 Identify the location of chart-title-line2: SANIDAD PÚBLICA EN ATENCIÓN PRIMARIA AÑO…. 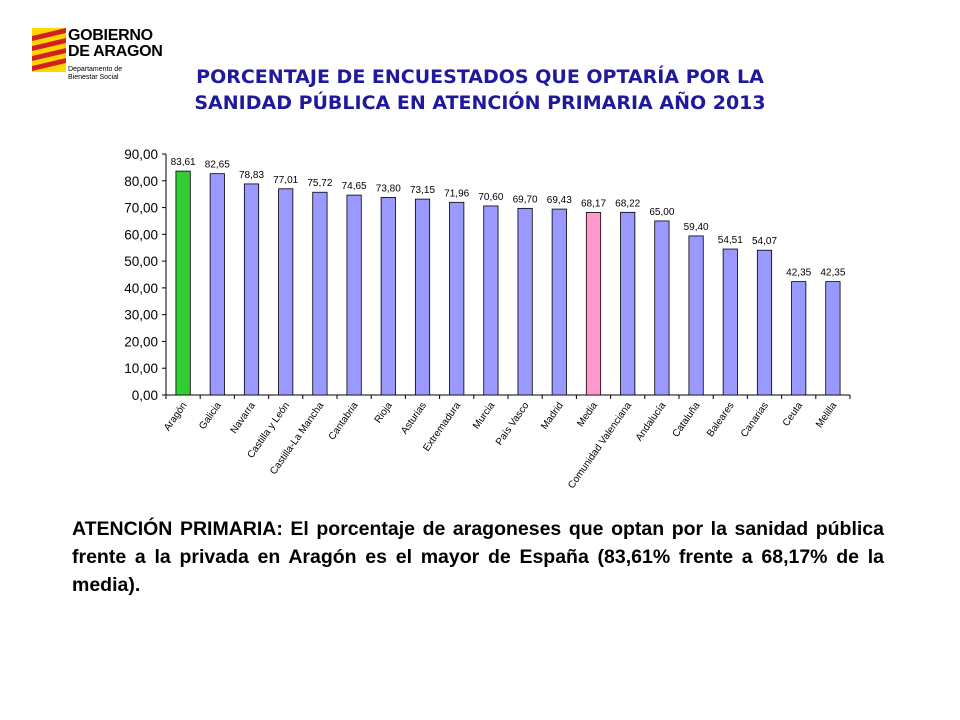
(480, 103).